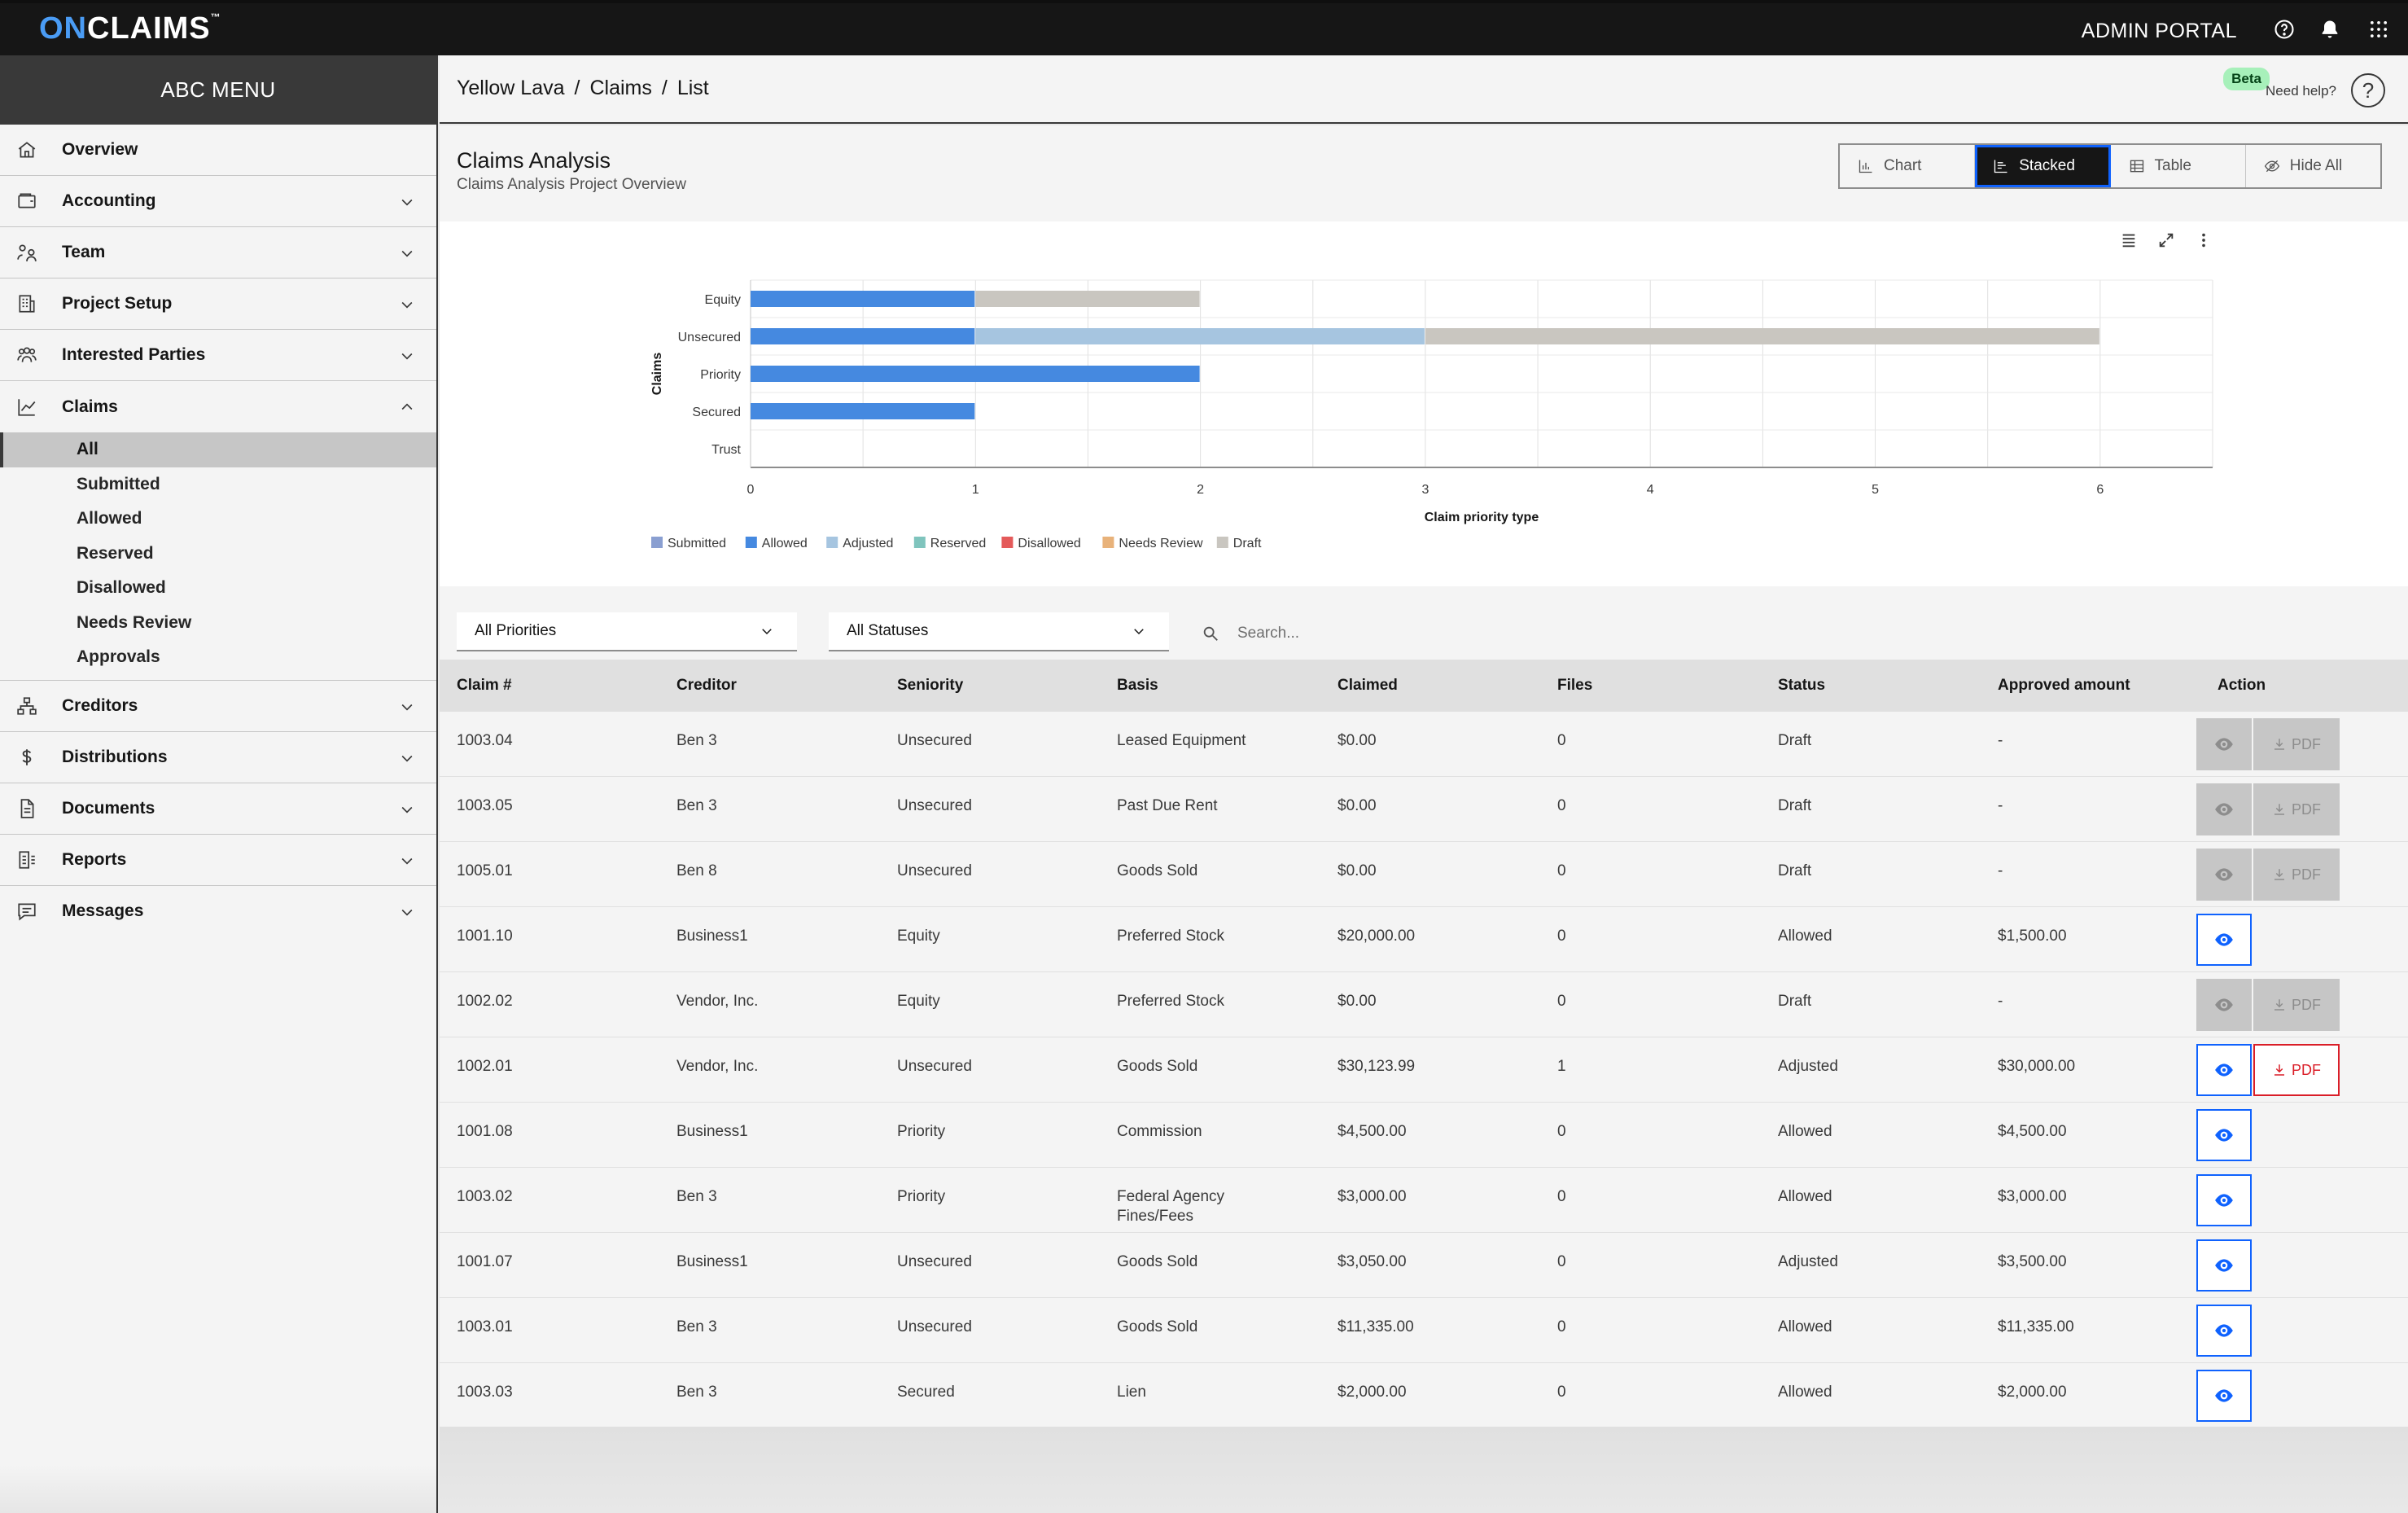  I want to click on column-header-files: Files, so click(1575, 685).